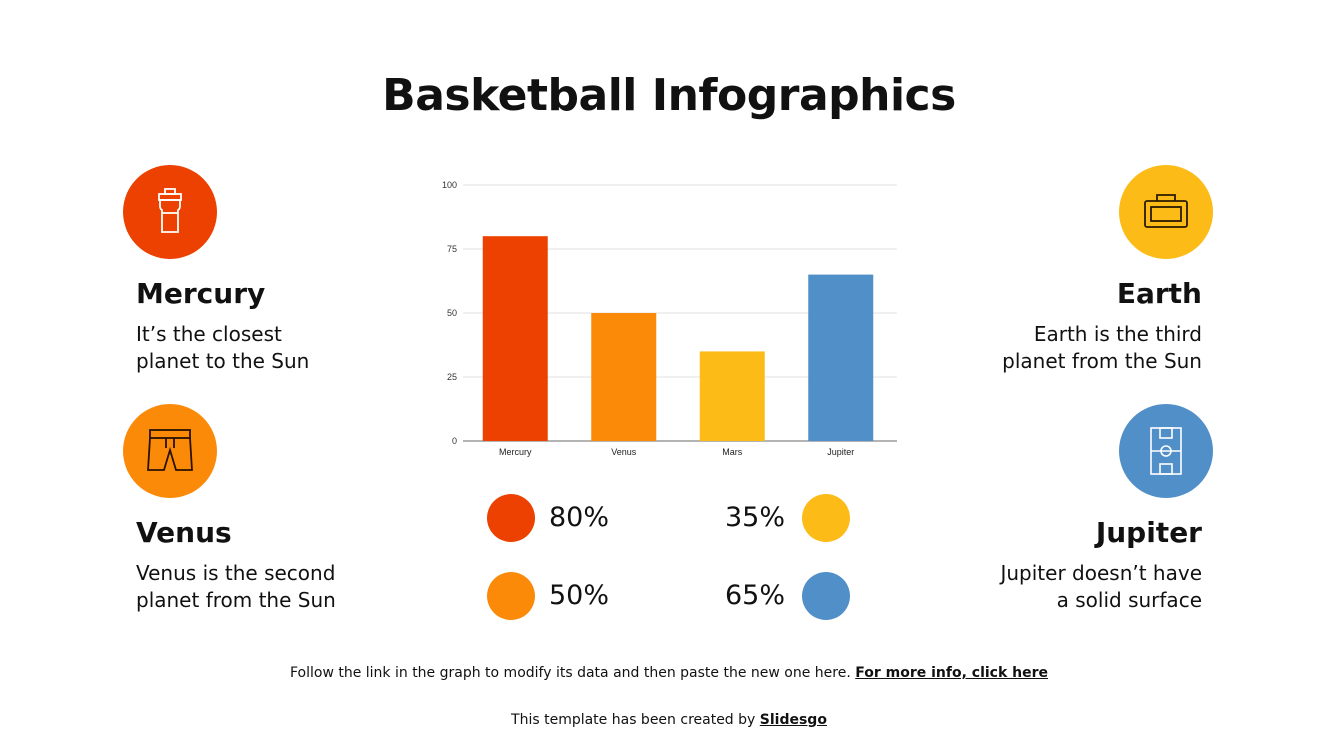  I want to click on icon-circle-earth, so click(1166, 212).